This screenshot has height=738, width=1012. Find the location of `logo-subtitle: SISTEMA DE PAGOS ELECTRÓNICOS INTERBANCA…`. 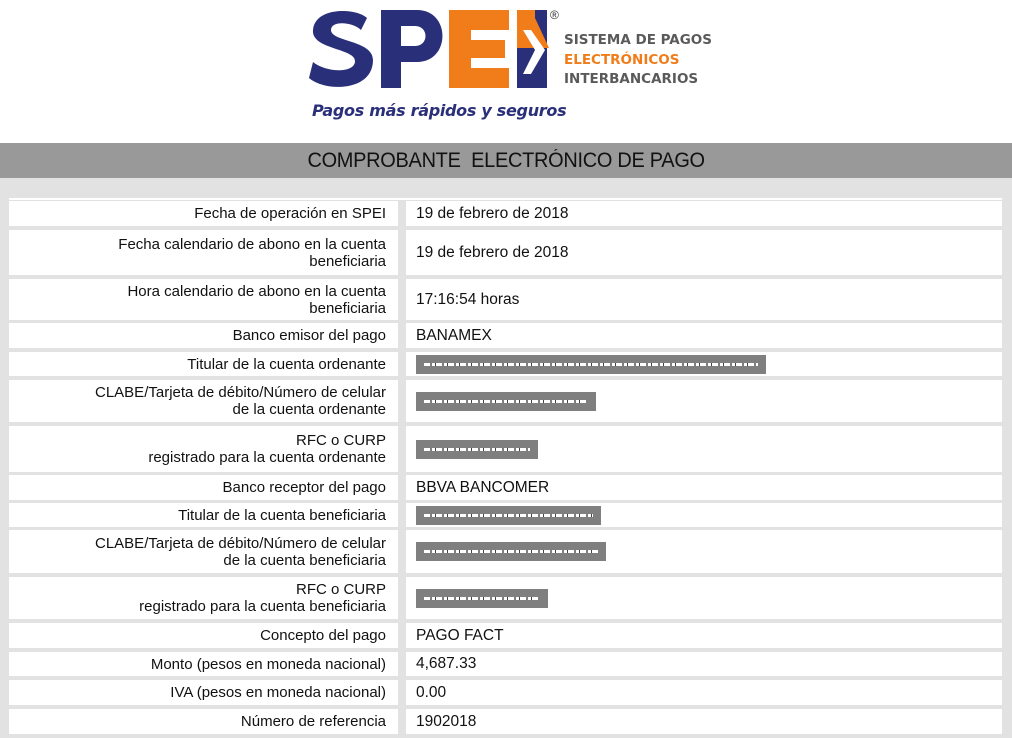

logo-subtitle: SISTEMA DE PAGOS ELECTRÓNICOS INTERBANCA… is located at coordinates (638, 60).